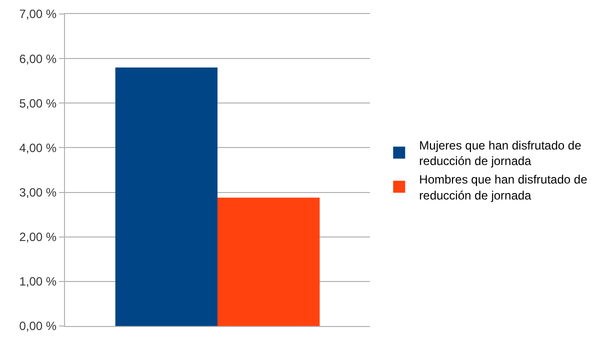 The height and width of the screenshot is (340, 605). I want to click on legend-label: Mujeres que han disfrutado de reducción de jornada, so click(500, 153).